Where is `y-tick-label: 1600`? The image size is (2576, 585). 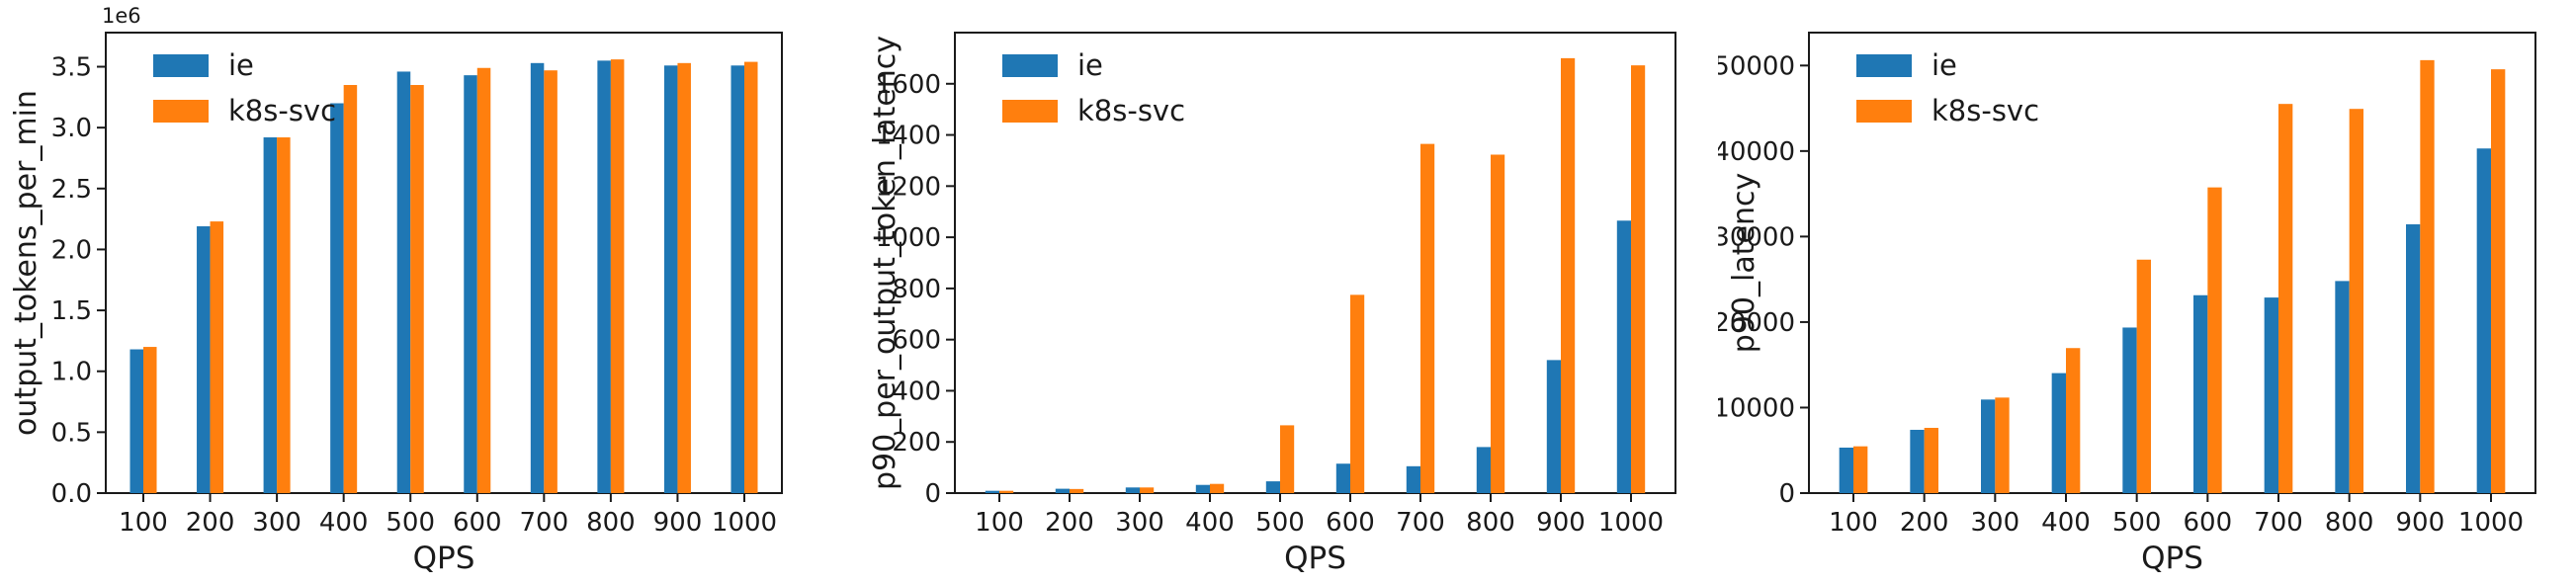 y-tick-label: 1600 is located at coordinates (908, 85).